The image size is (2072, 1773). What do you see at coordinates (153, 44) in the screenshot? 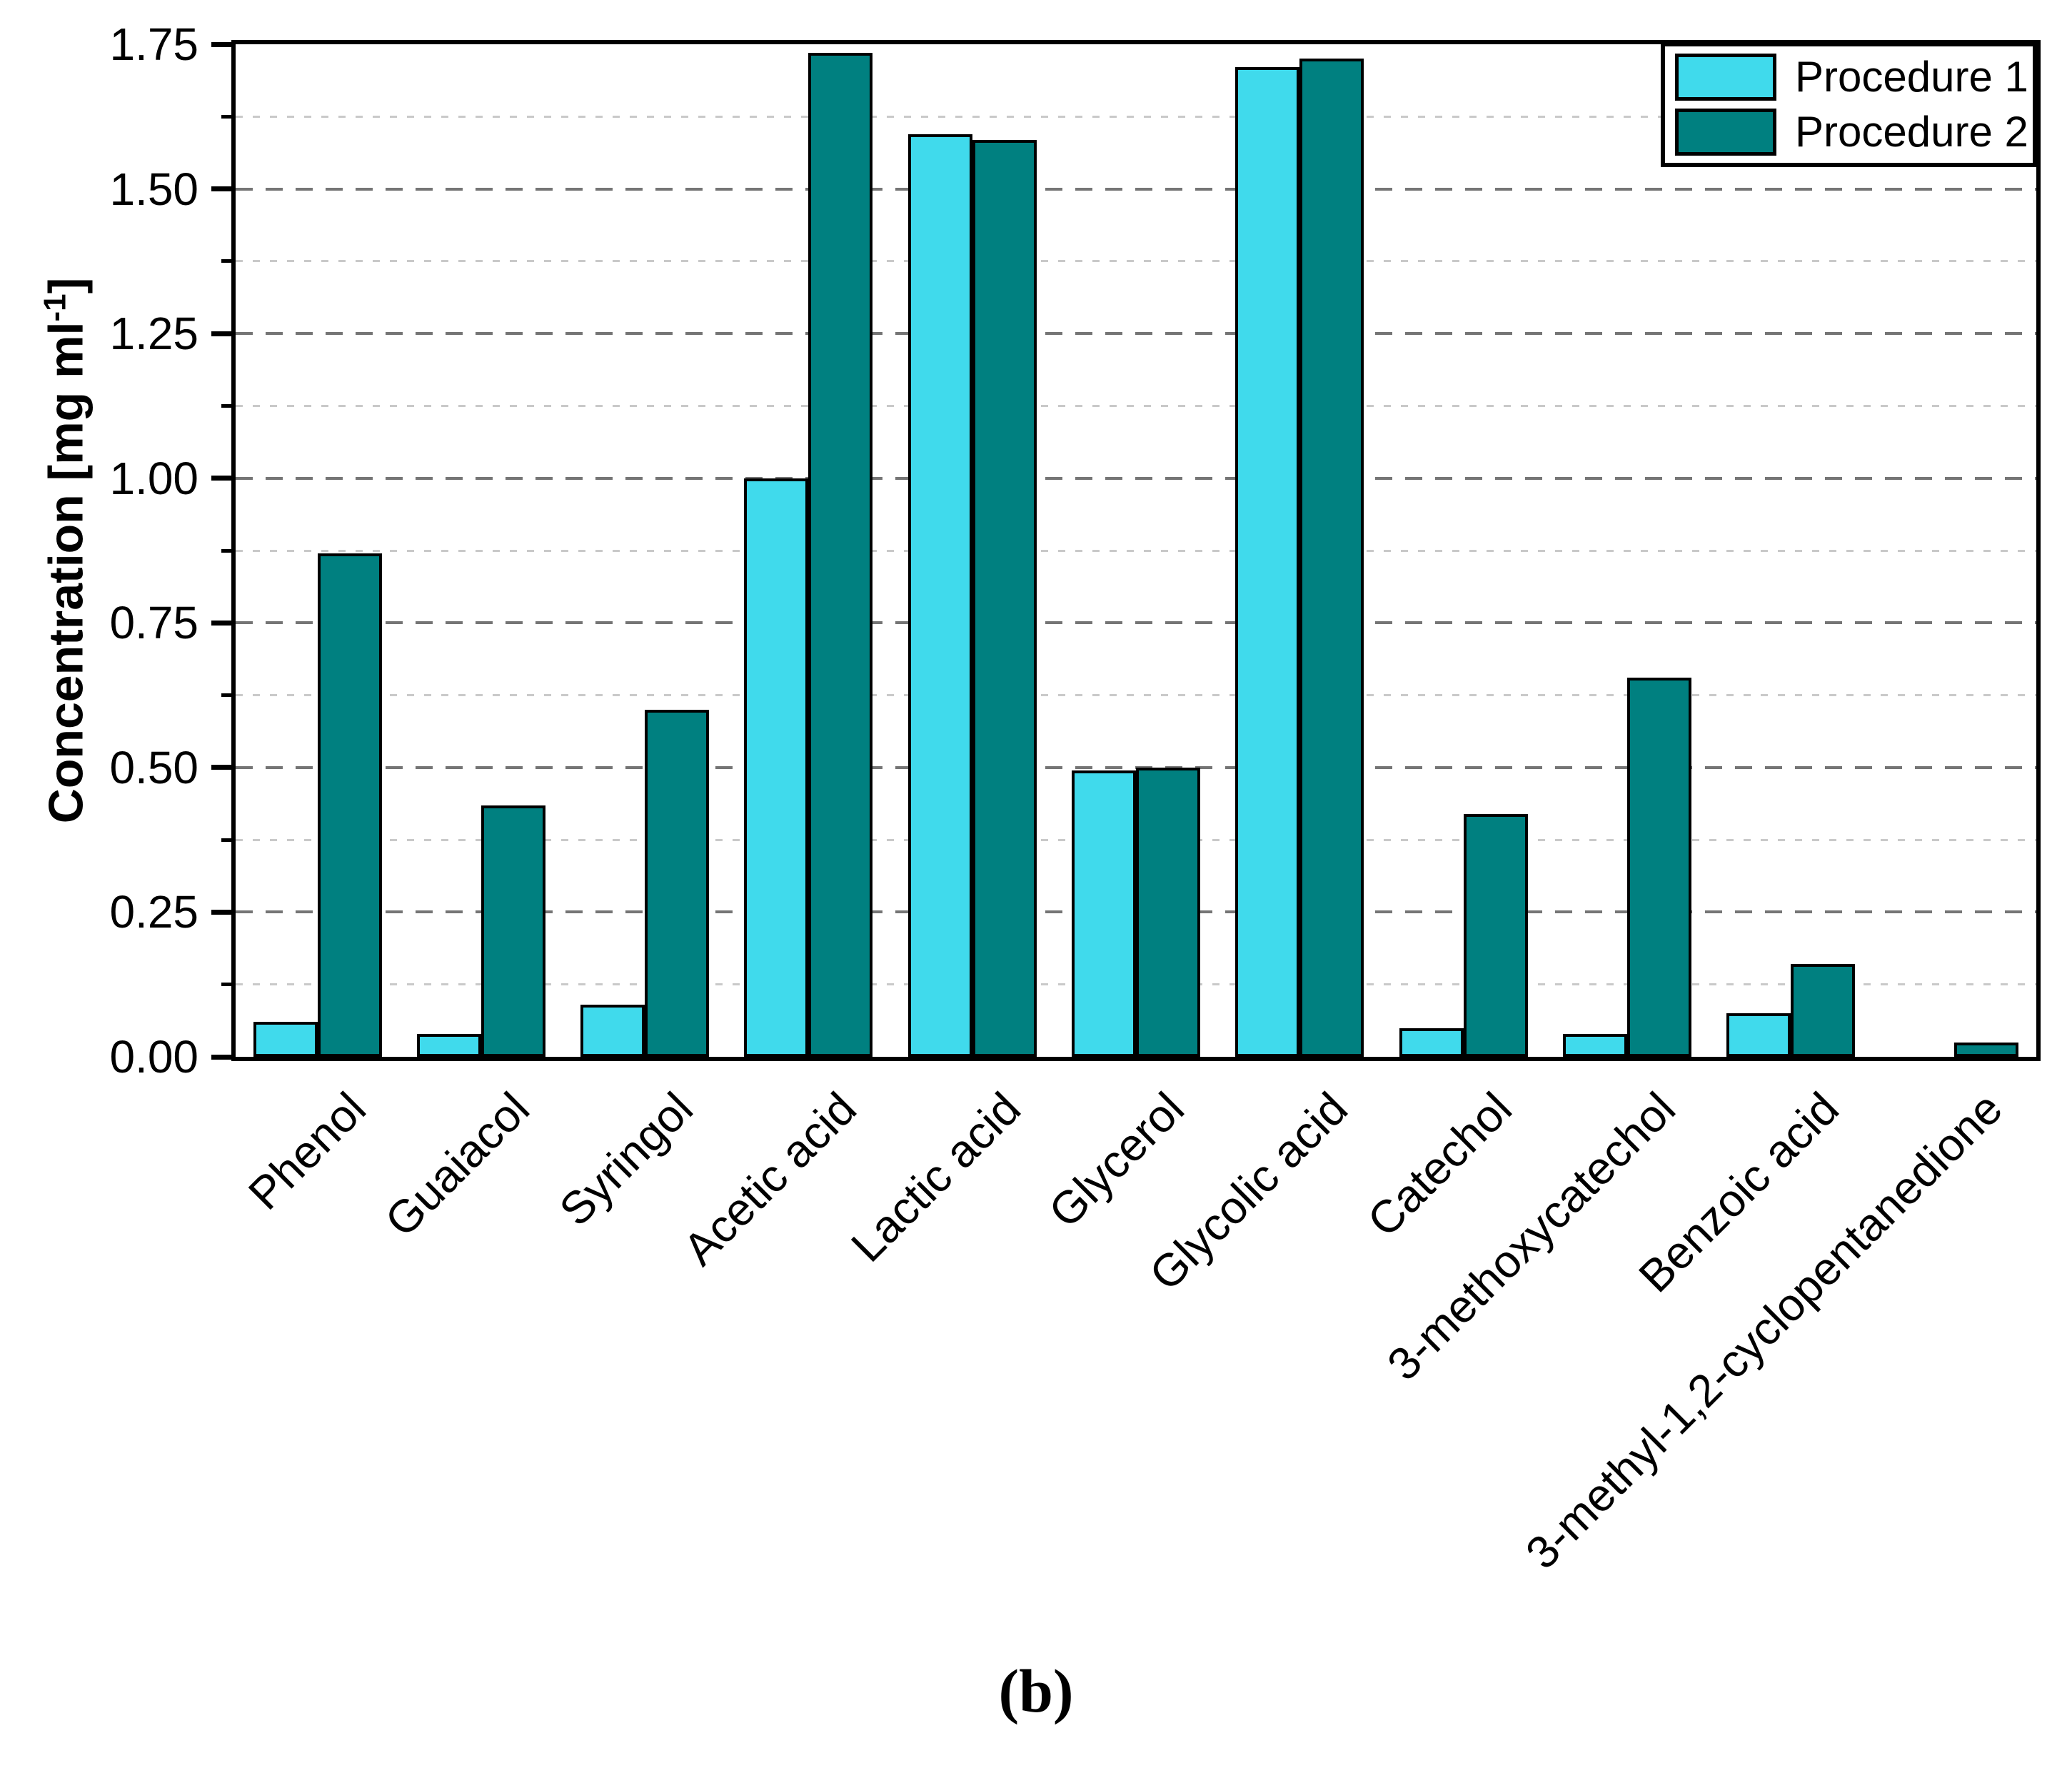
I see `y-axis-tick-label: 1.75` at bounding box center [153, 44].